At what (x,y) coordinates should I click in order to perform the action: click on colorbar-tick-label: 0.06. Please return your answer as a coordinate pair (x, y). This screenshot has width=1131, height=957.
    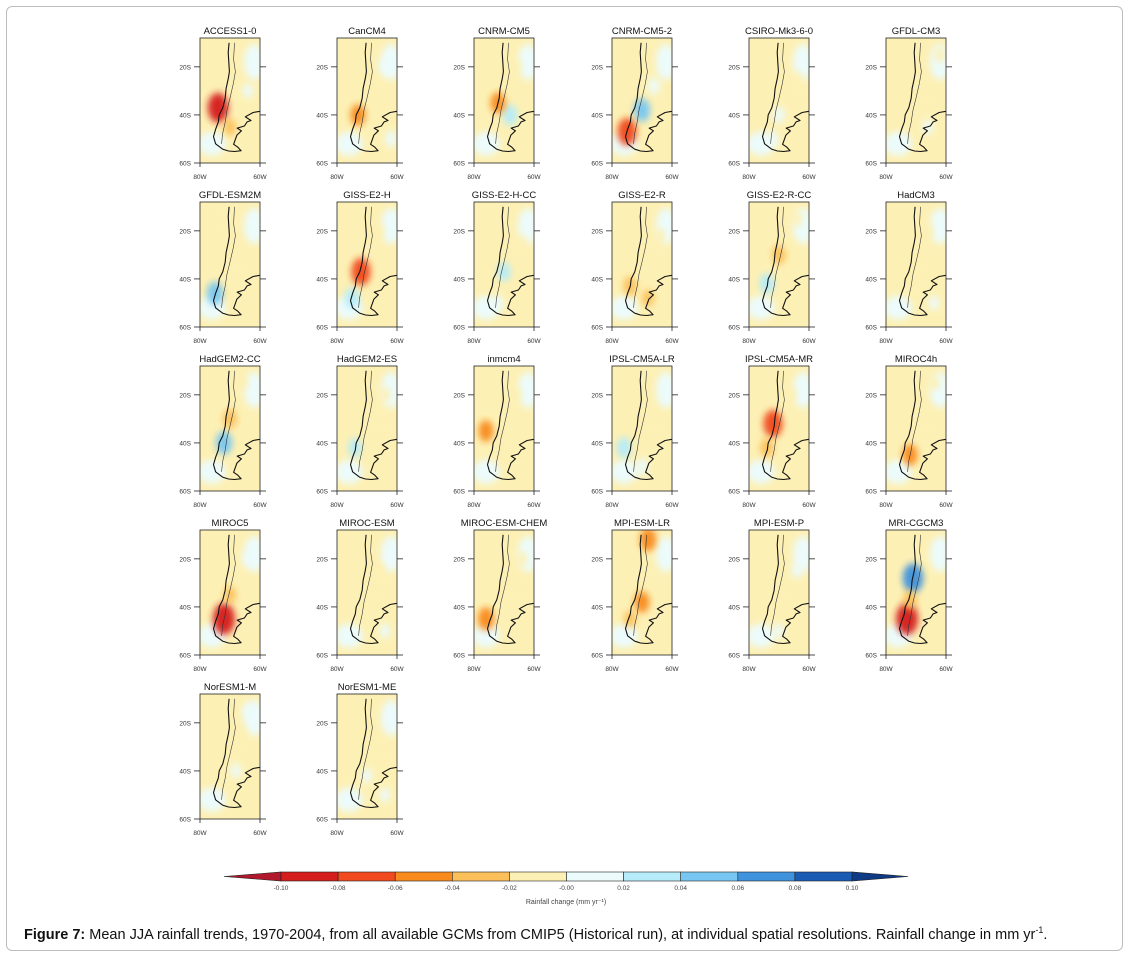
    Looking at the image, I should click on (737, 888).